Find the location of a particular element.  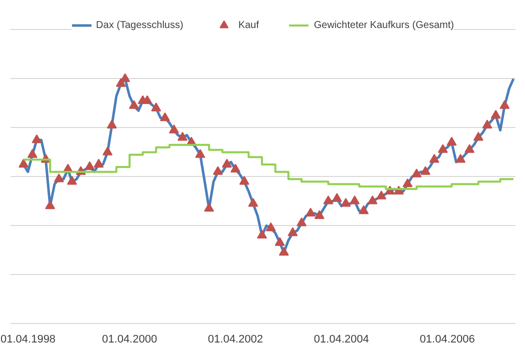

legend-label: Kauf is located at coordinates (248, 25).